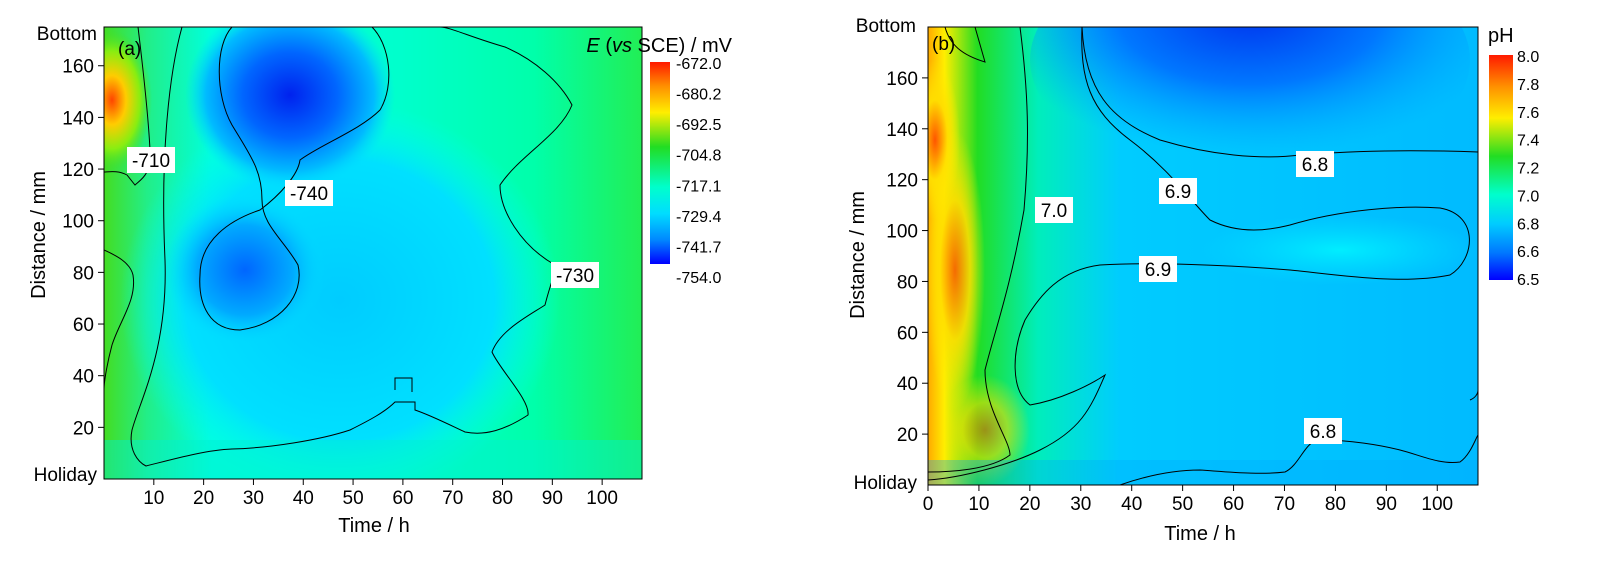  I want to click on colorbar-tick-label: 7.4, so click(1528, 141).